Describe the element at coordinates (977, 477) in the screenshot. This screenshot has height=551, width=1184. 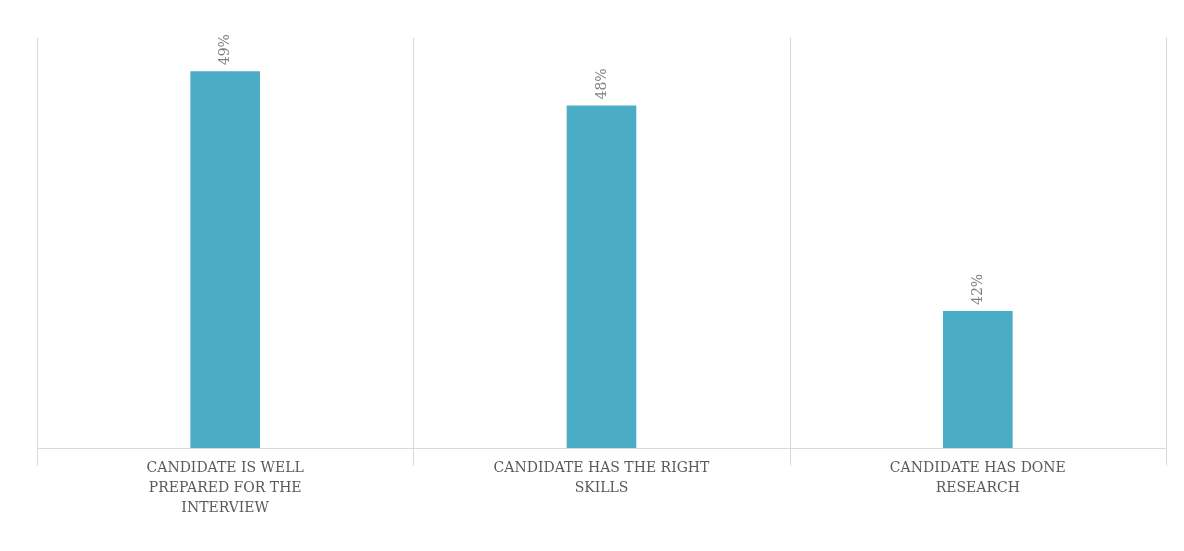
I see `x-tick-label: CANDIDATE HAS DONE RESEARCH` at that location.